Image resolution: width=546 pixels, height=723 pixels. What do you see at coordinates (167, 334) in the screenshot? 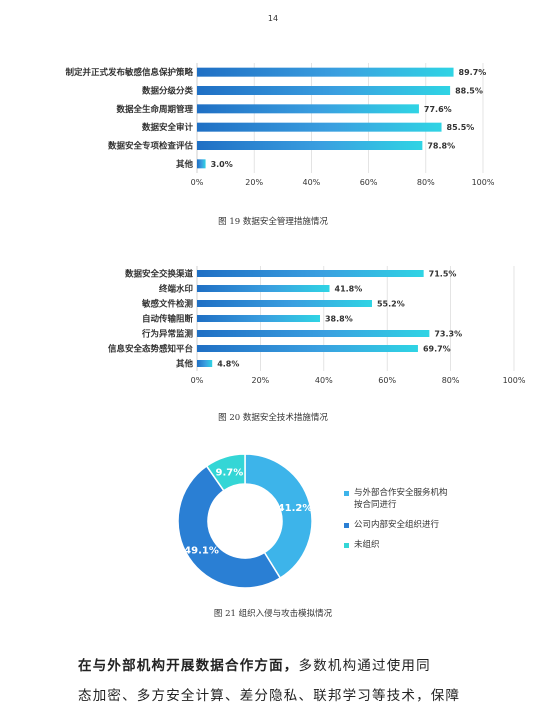
I see `category-label: 行为异常监测` at bounding box center [167, 334].